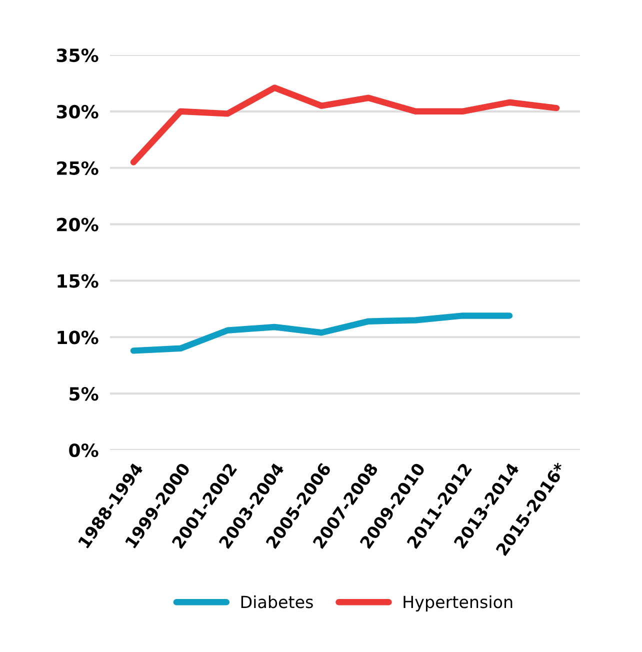  What do you see at coordinates (77, 168) in the screenshot?
I see `y-tick-label: 25%` at bounding box center [77, 168].